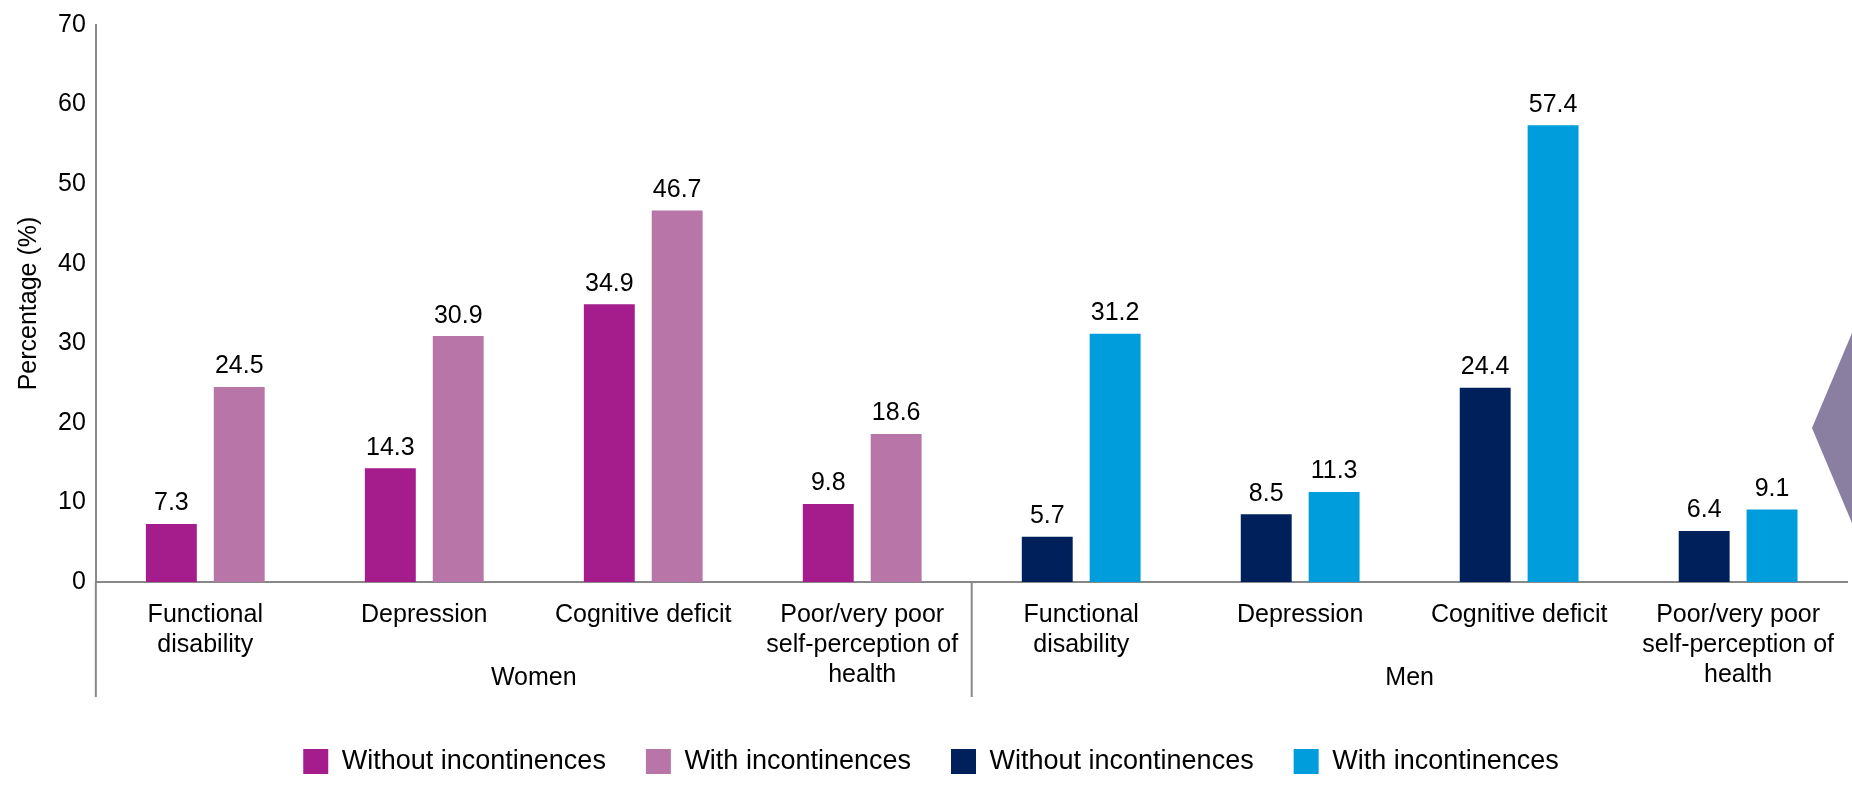 The image size is (1852, 795). I want to click on data-label: 7.3, so click(171, 501).